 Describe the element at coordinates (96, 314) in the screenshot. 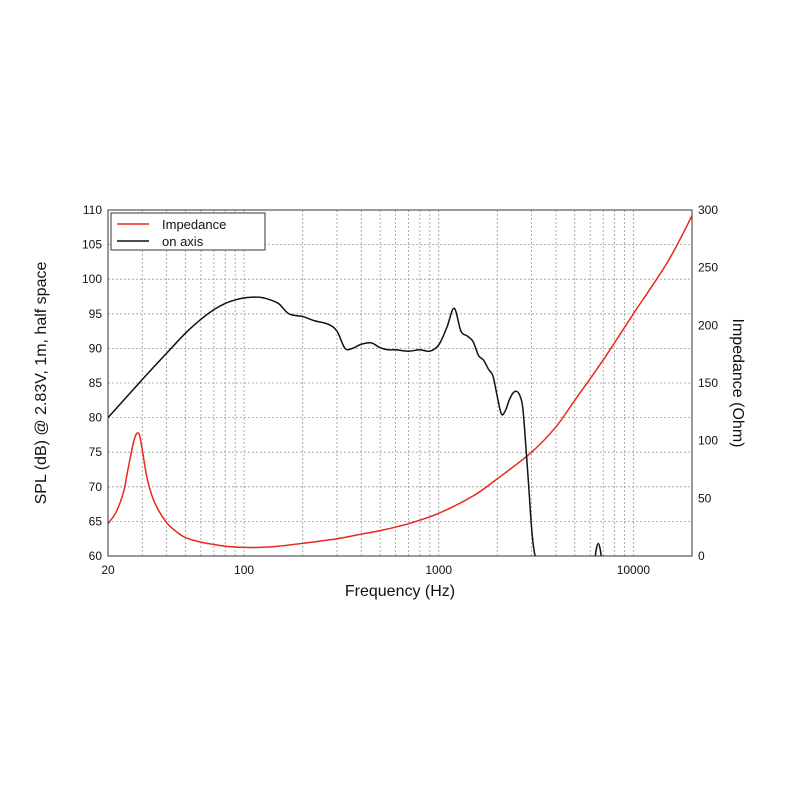

I see `y-tick-label-left: 95` at that location.